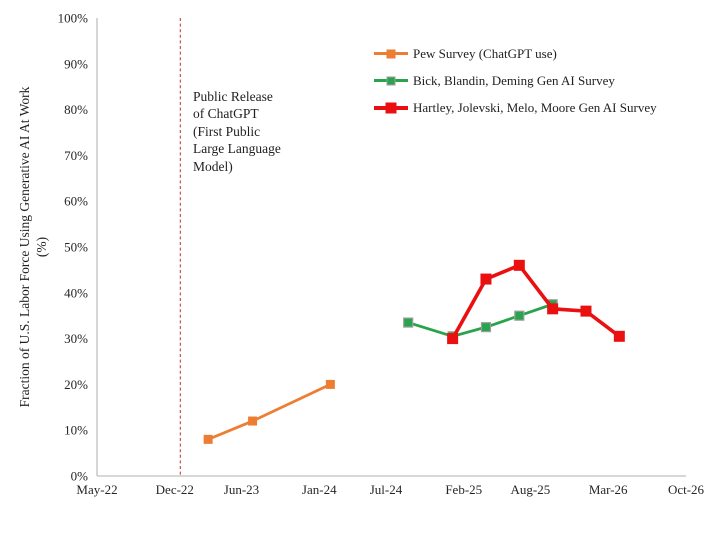 This screenshot has height=543, width=725. I want to click on y-tick-label: 20%, so click(76, 384).